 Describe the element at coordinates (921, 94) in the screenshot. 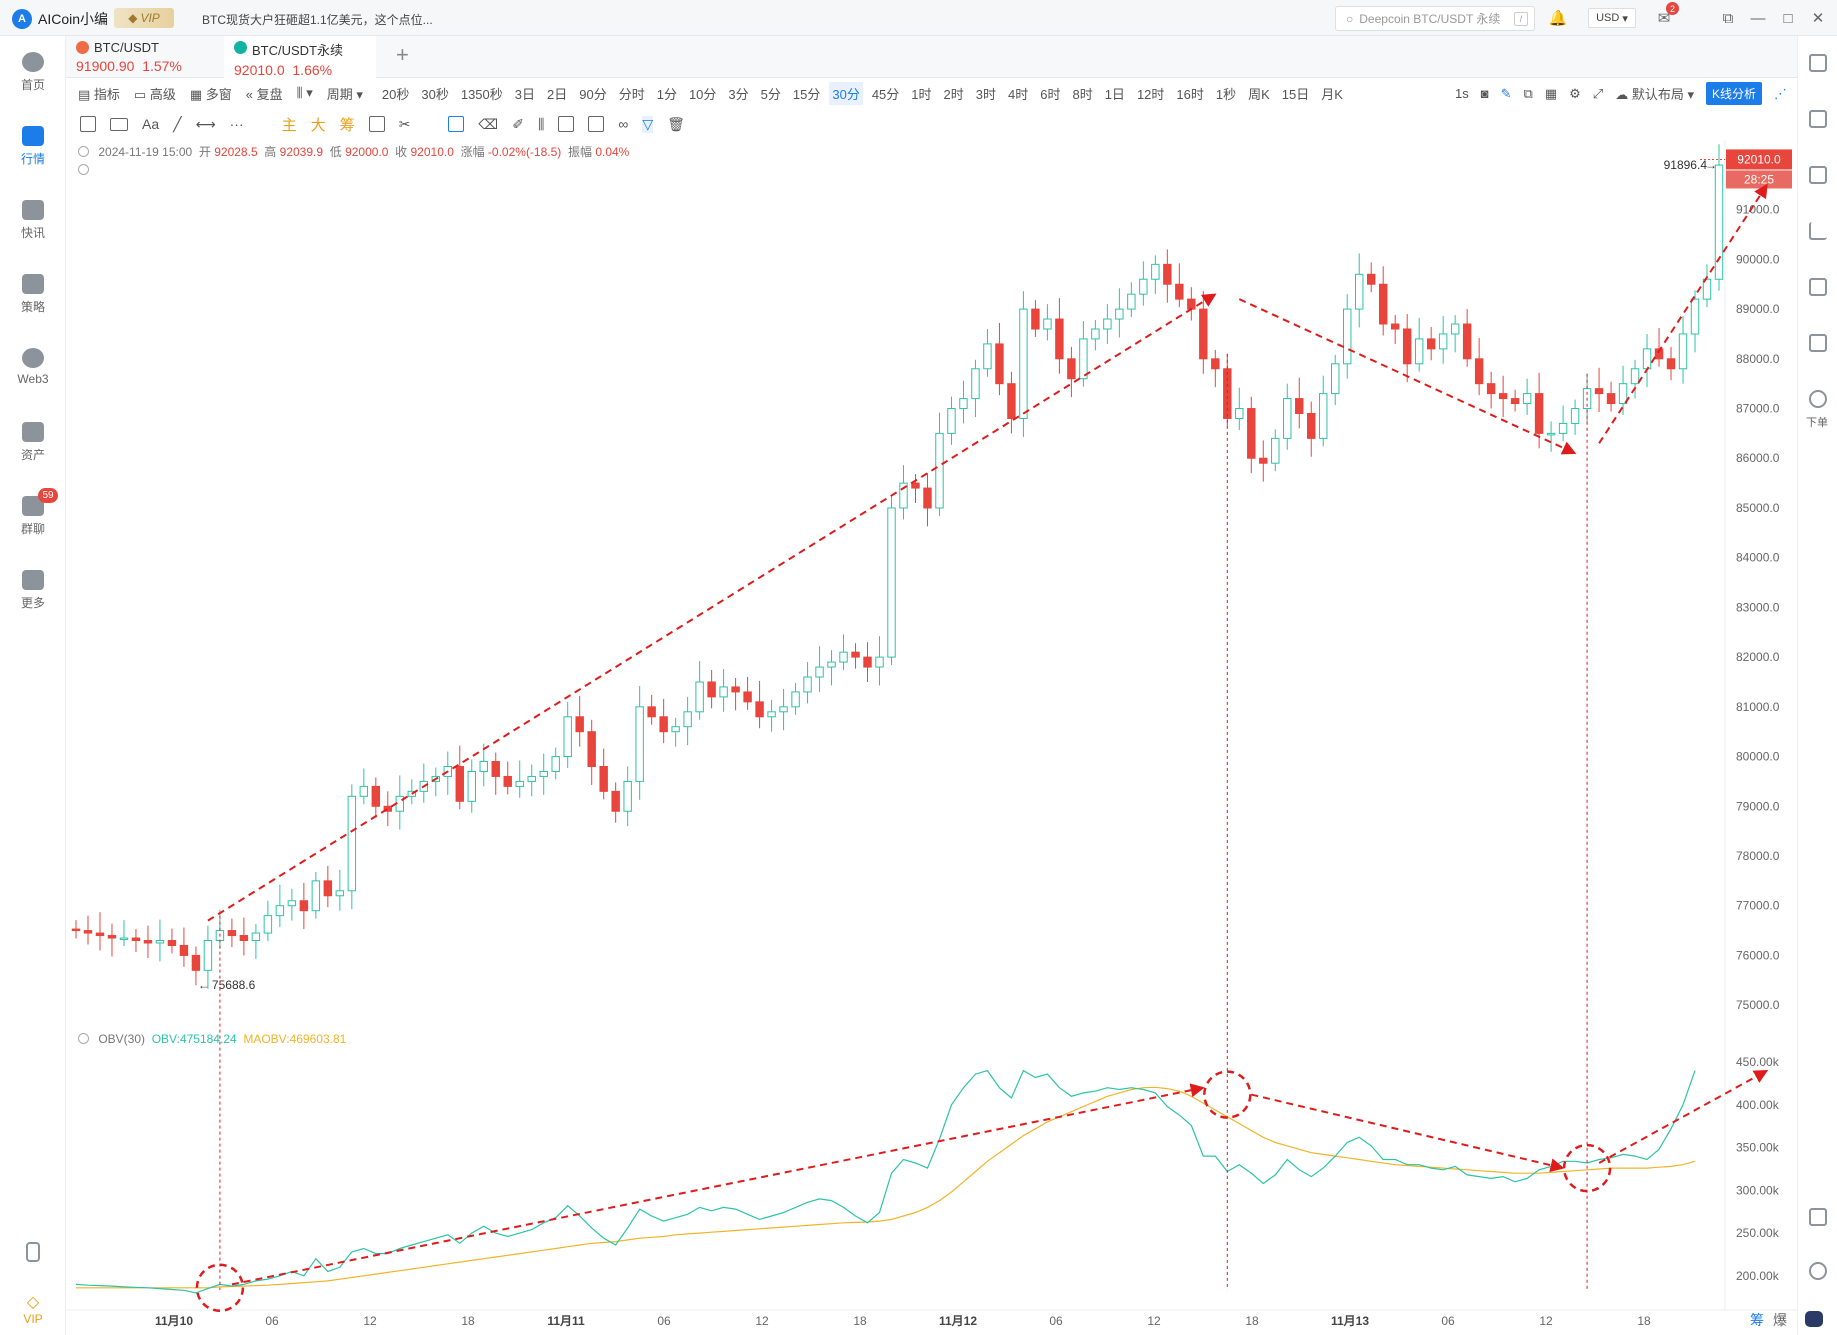

I see `period-option: 1时` at that location.